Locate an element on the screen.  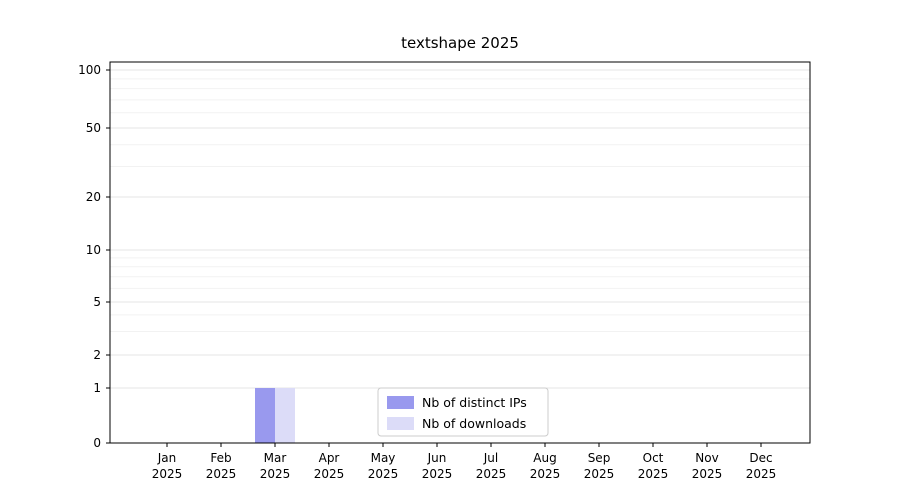
x-tick-label-month: Mar is located at coordinates (275, 458).